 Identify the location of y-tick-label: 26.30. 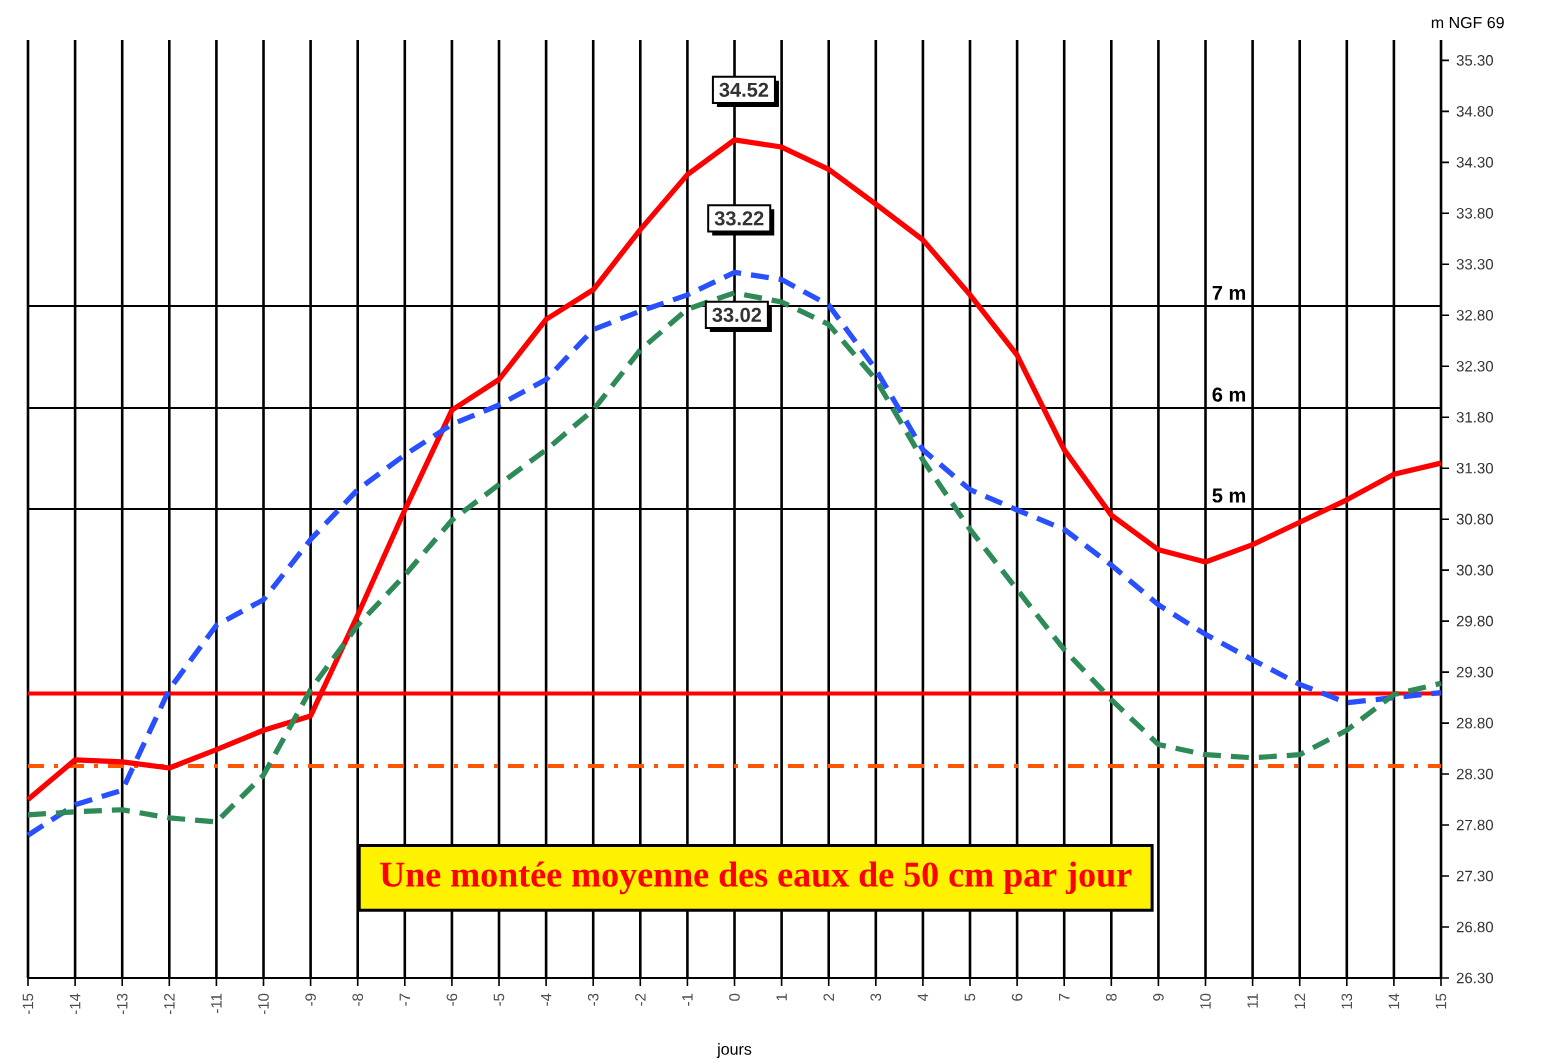
(1475, 978).